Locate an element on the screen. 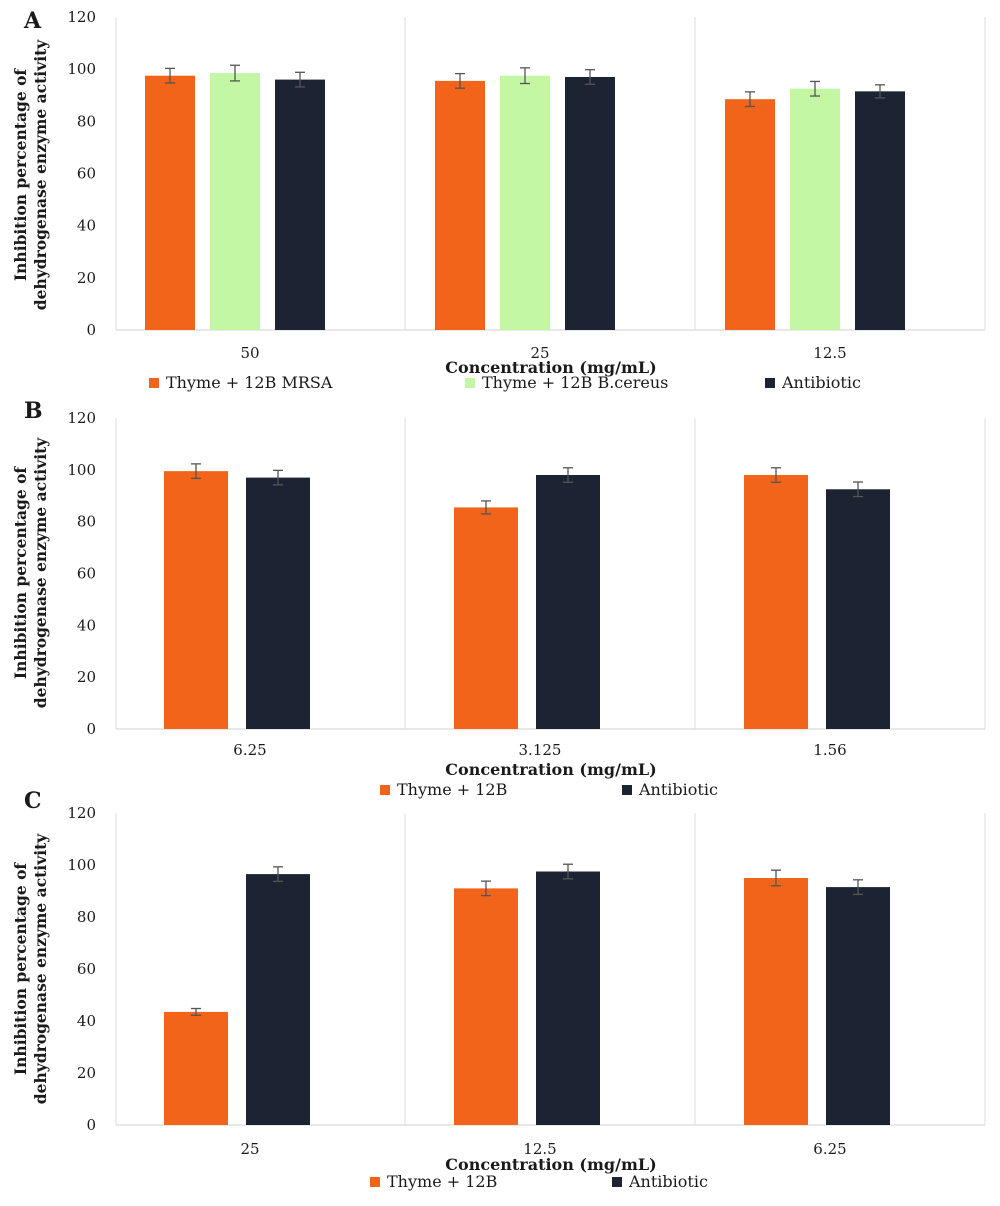 The image size is (1000, 1206). bar-b-s0-c0 is located at coordinates (196, 600).